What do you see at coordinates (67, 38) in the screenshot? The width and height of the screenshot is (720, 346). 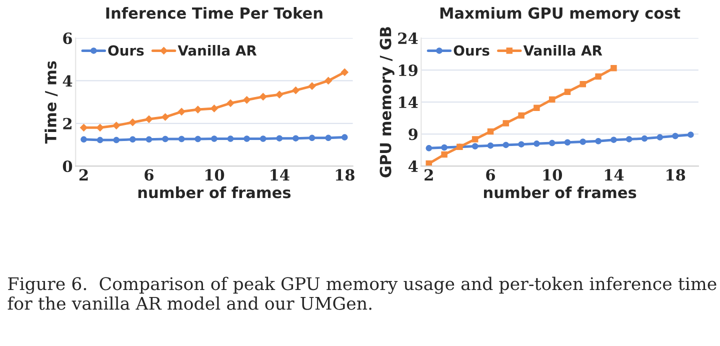 I see `y-tick-label: 6` at bounding box center [67, 38].